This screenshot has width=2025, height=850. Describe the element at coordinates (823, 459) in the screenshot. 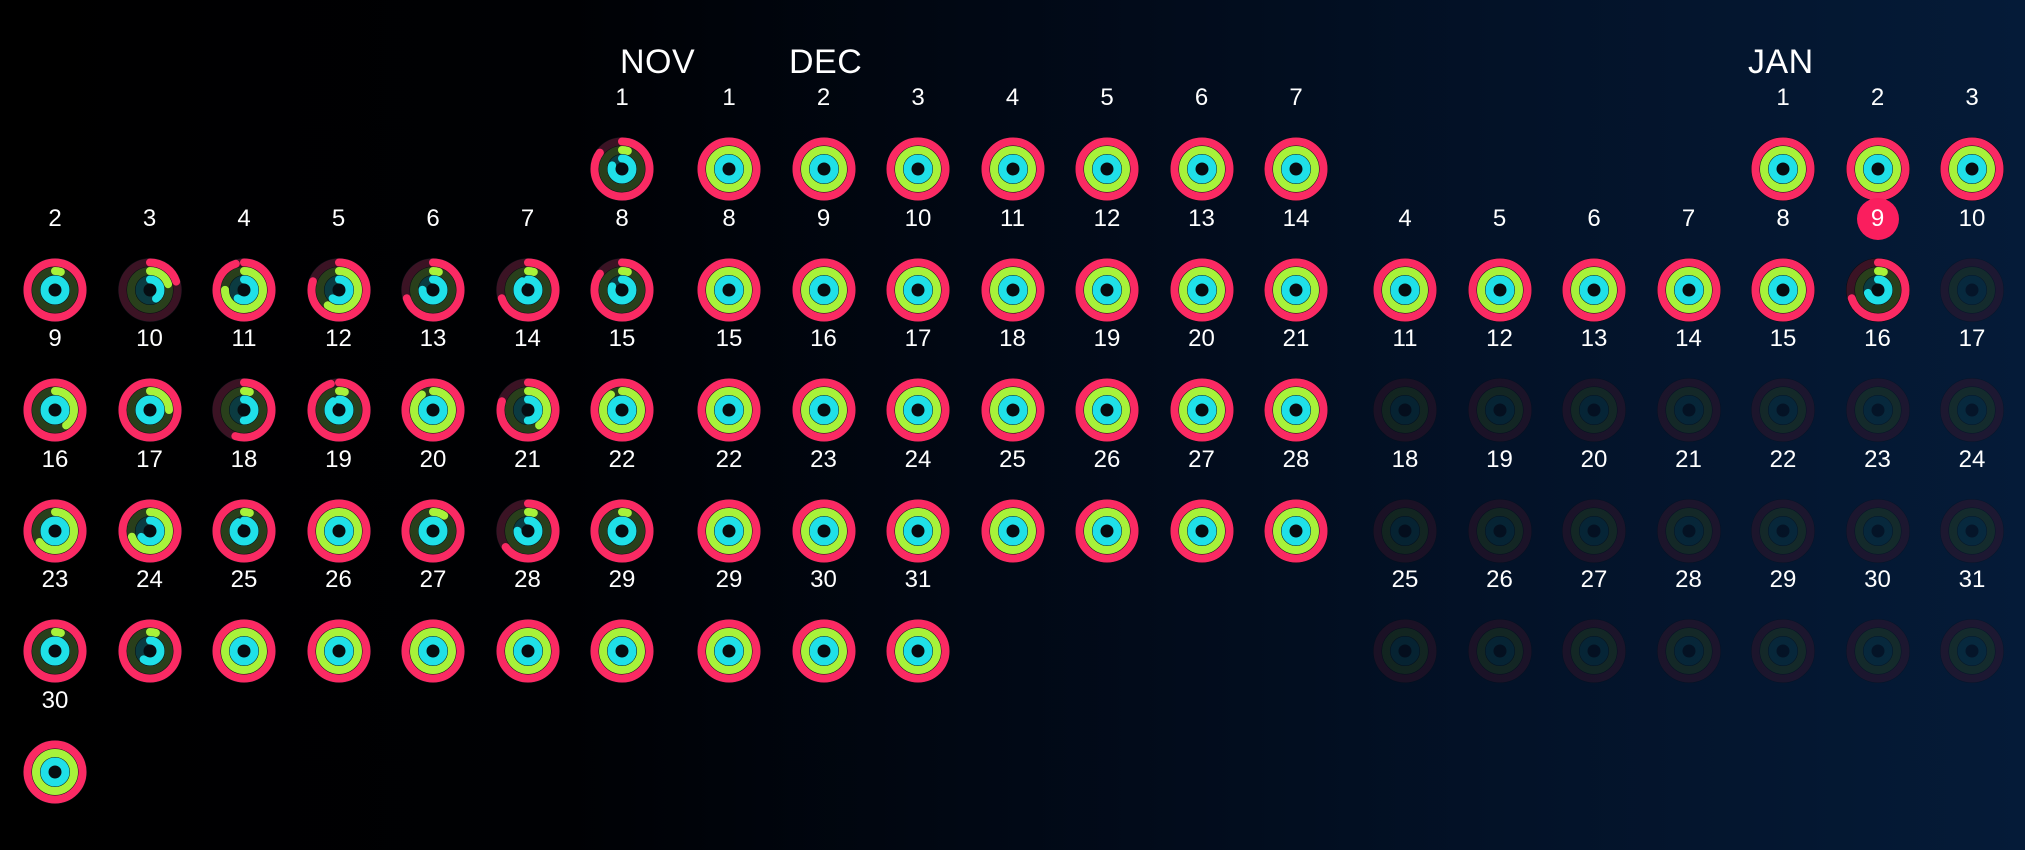

I see `day-number: 23` at that location.